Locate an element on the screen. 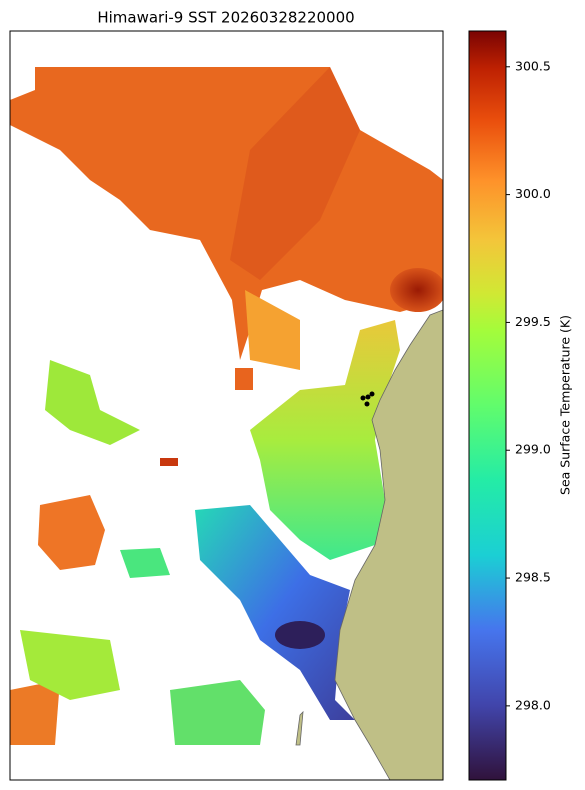 The height and width of the screenshot is (790, 585). colorbar-tick-label: 300.0 is located at coordinates (533, 193).